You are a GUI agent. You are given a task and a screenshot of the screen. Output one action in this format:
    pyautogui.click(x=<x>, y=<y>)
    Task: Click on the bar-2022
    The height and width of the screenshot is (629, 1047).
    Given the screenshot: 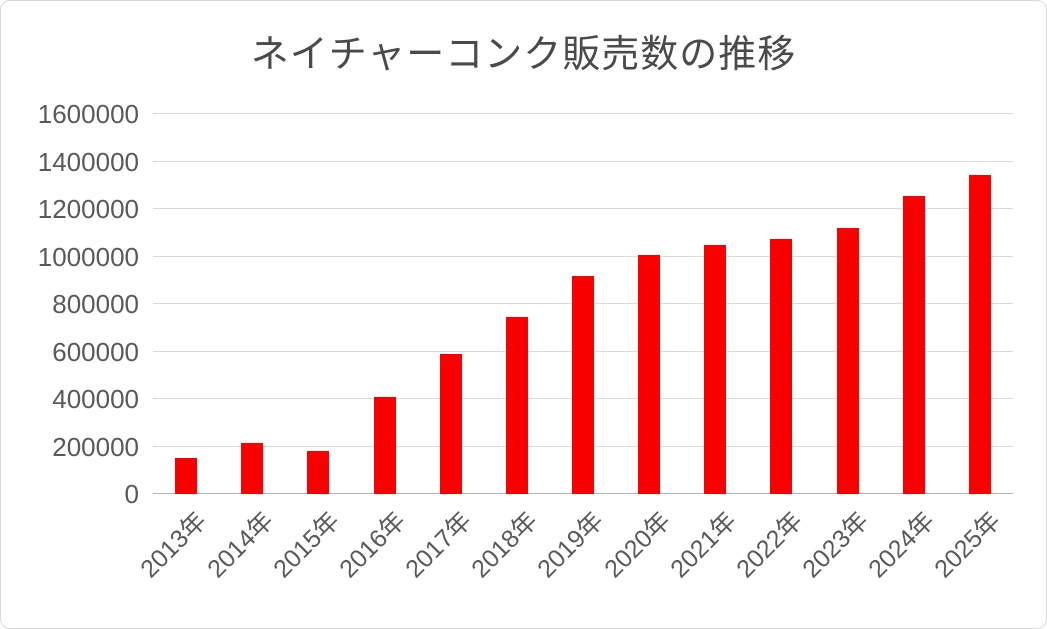 What is the action you would take?
    pyautogui.click(x=781, y=366)
    